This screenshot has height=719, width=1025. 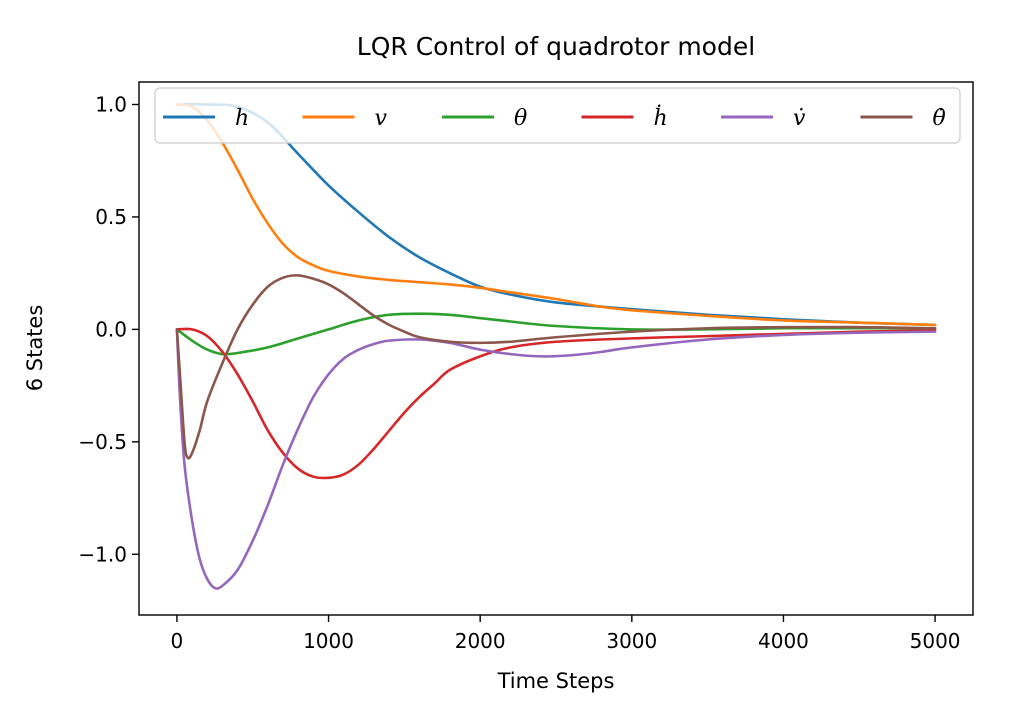 What do you see at coordinates (799, 118) in the screenshot?
I see `legend-label-4: v̇` at bounding box center [799, 118].